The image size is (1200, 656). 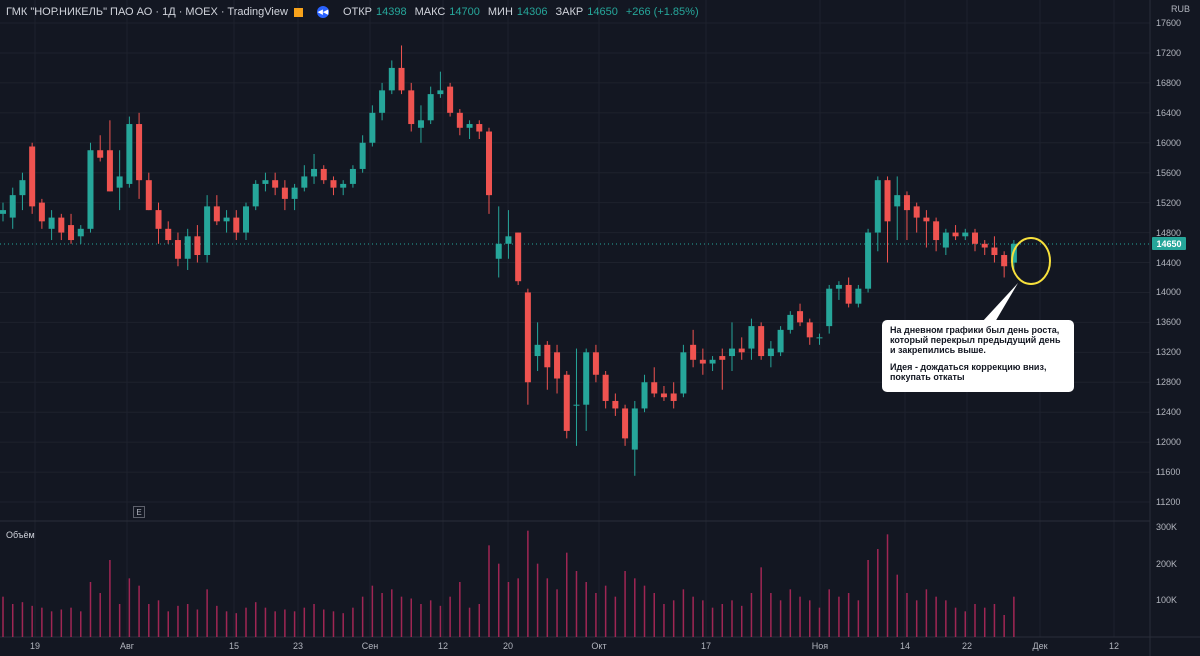 What do you see at coordinates (1169, 202) in the screenshot?
I see `price-tick-label: 15200` at bounding box center [1169, 202].